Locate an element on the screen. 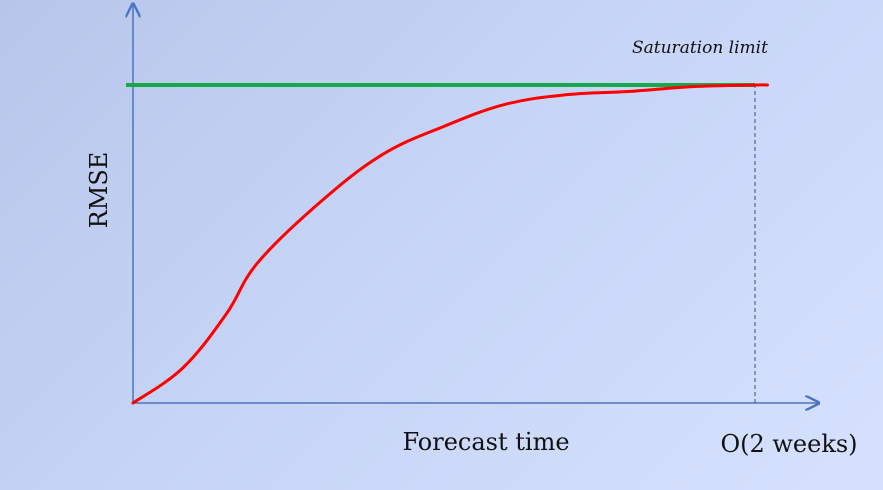 Image resolution: width=883 pixels, height=490 pixels. reference-group: Saturation limit is located at coordinates (447, 62).